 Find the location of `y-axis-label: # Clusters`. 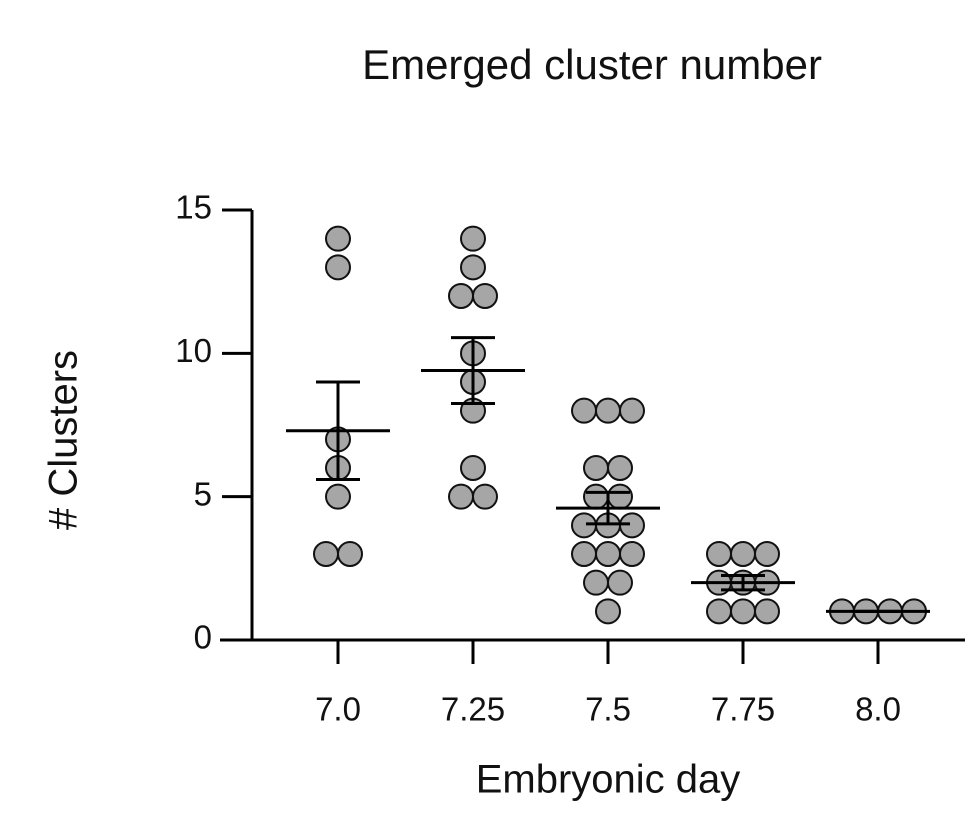

y-axis-label: # Clusters is located at coordinates (64, 440).